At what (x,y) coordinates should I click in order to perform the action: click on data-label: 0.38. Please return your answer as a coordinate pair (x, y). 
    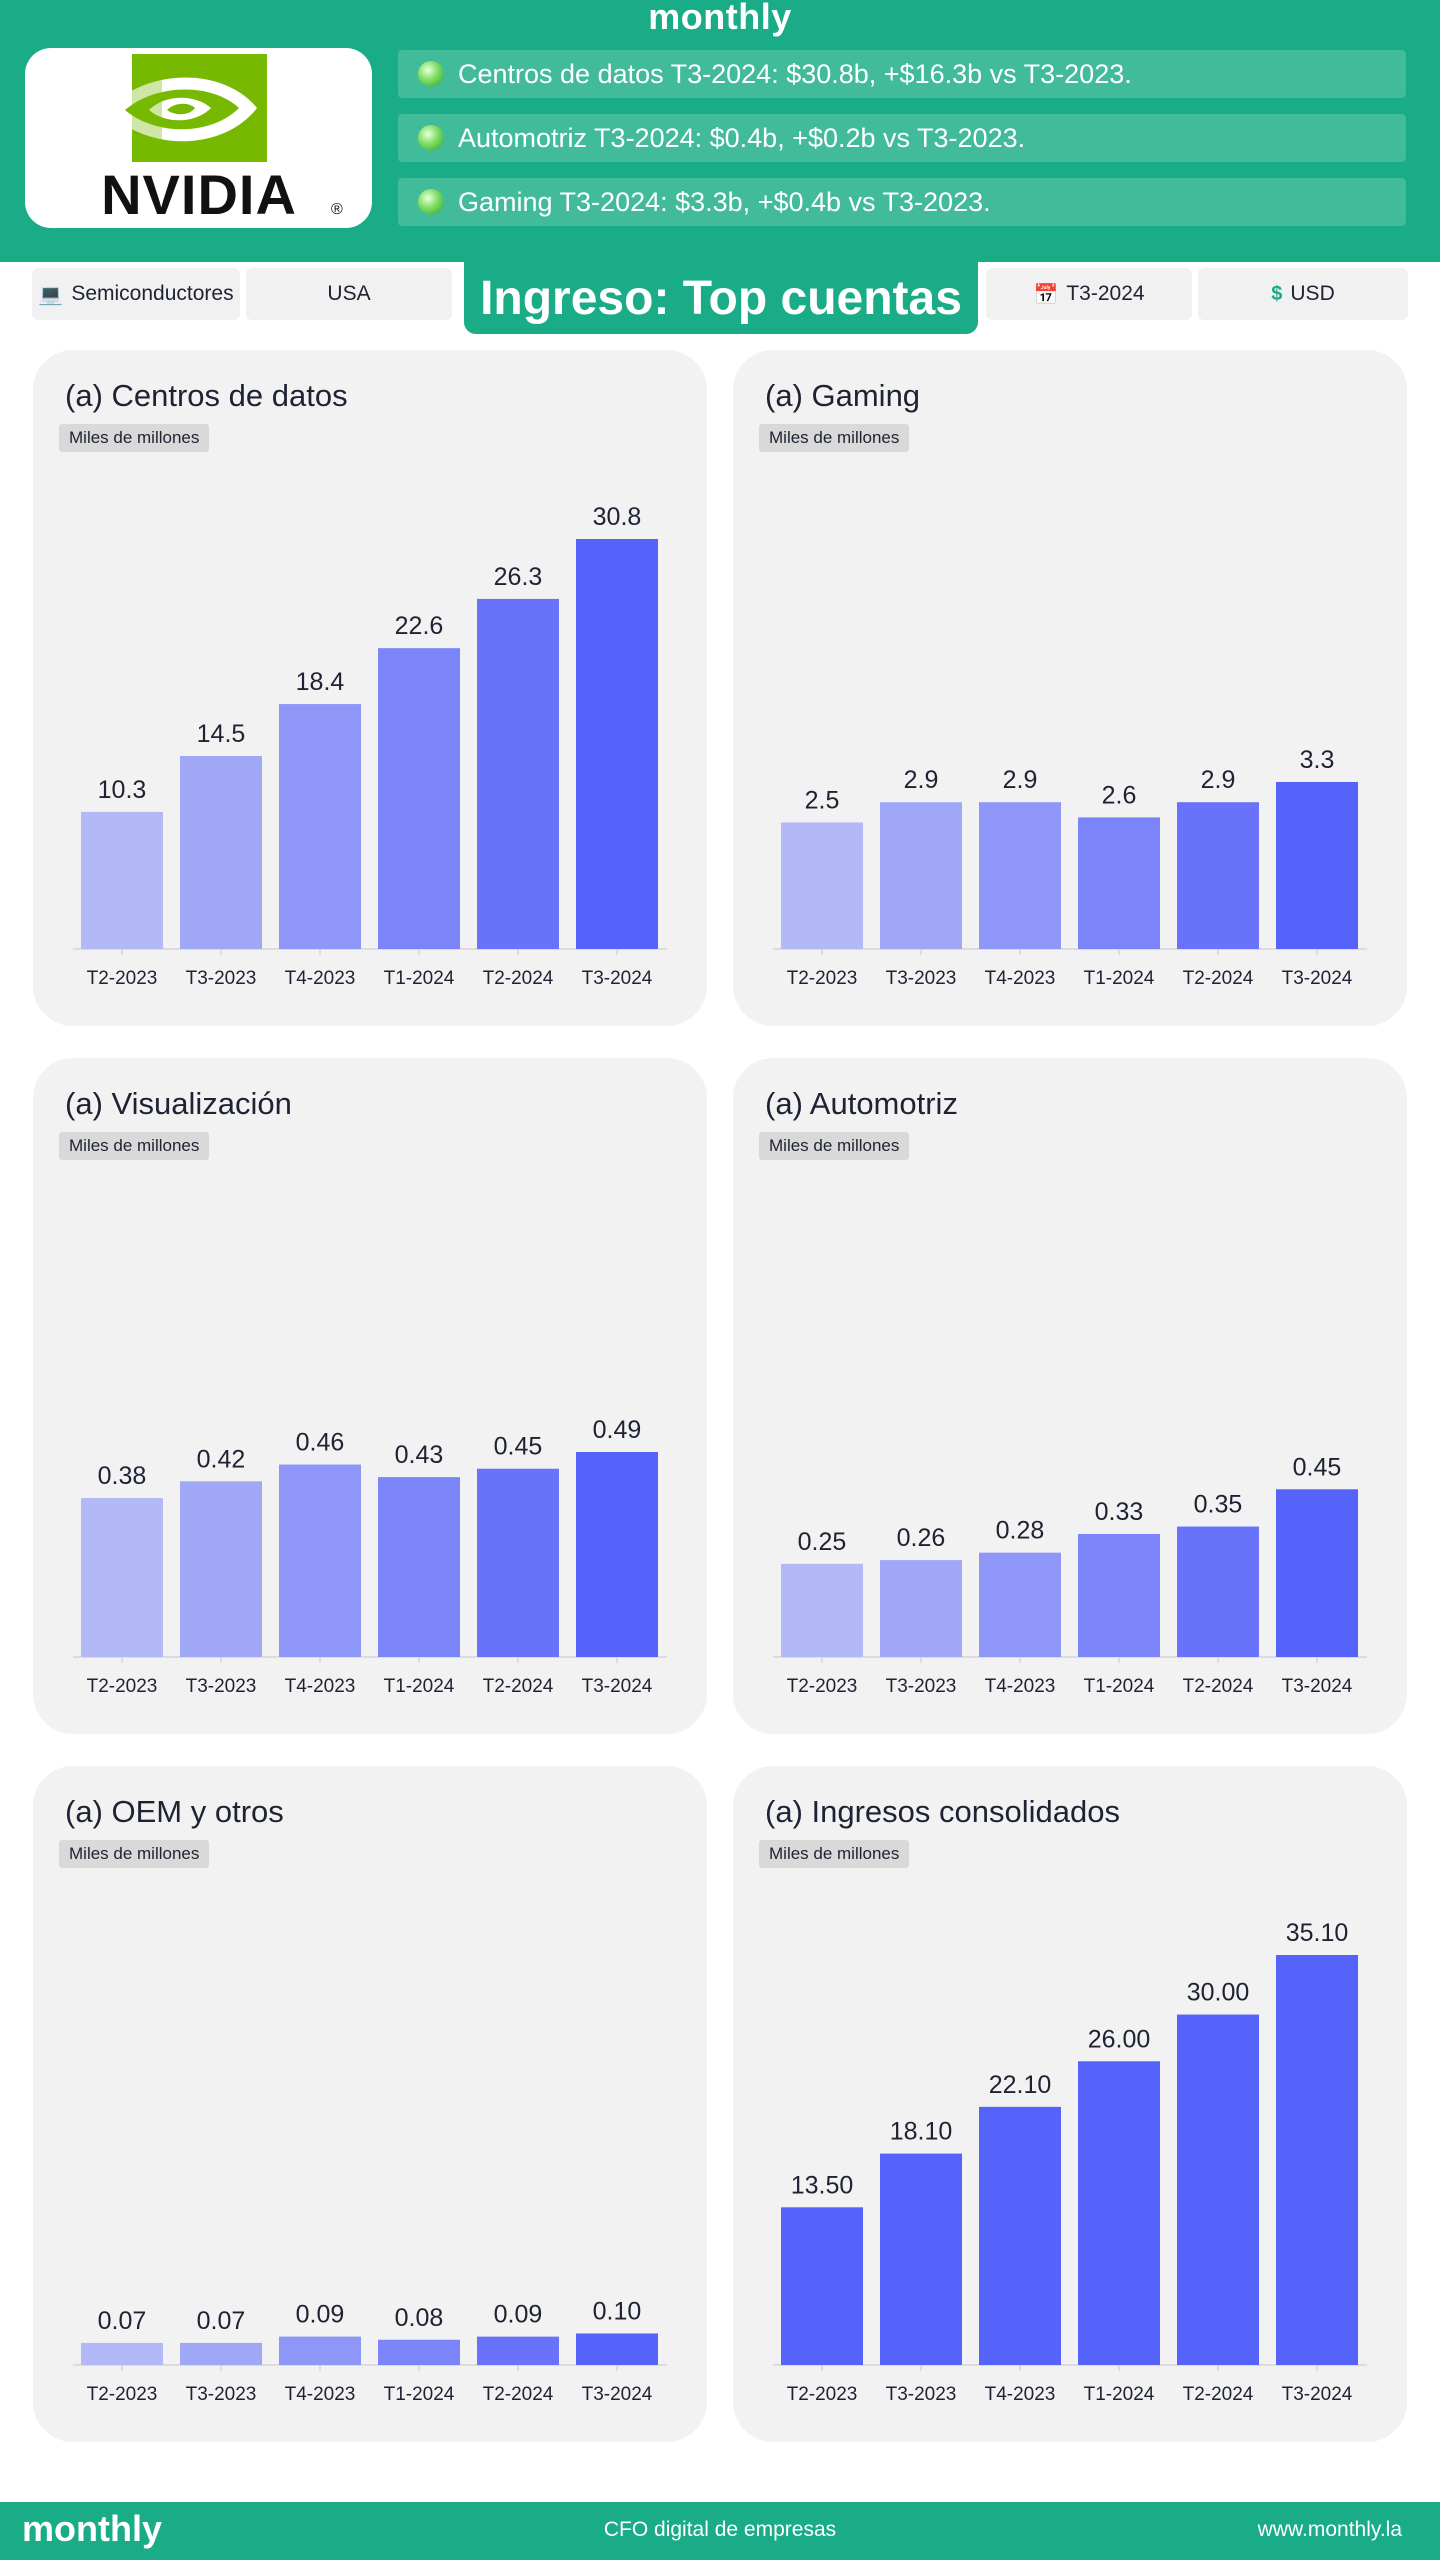
    Looking at the image, I should click on (122, 1476).